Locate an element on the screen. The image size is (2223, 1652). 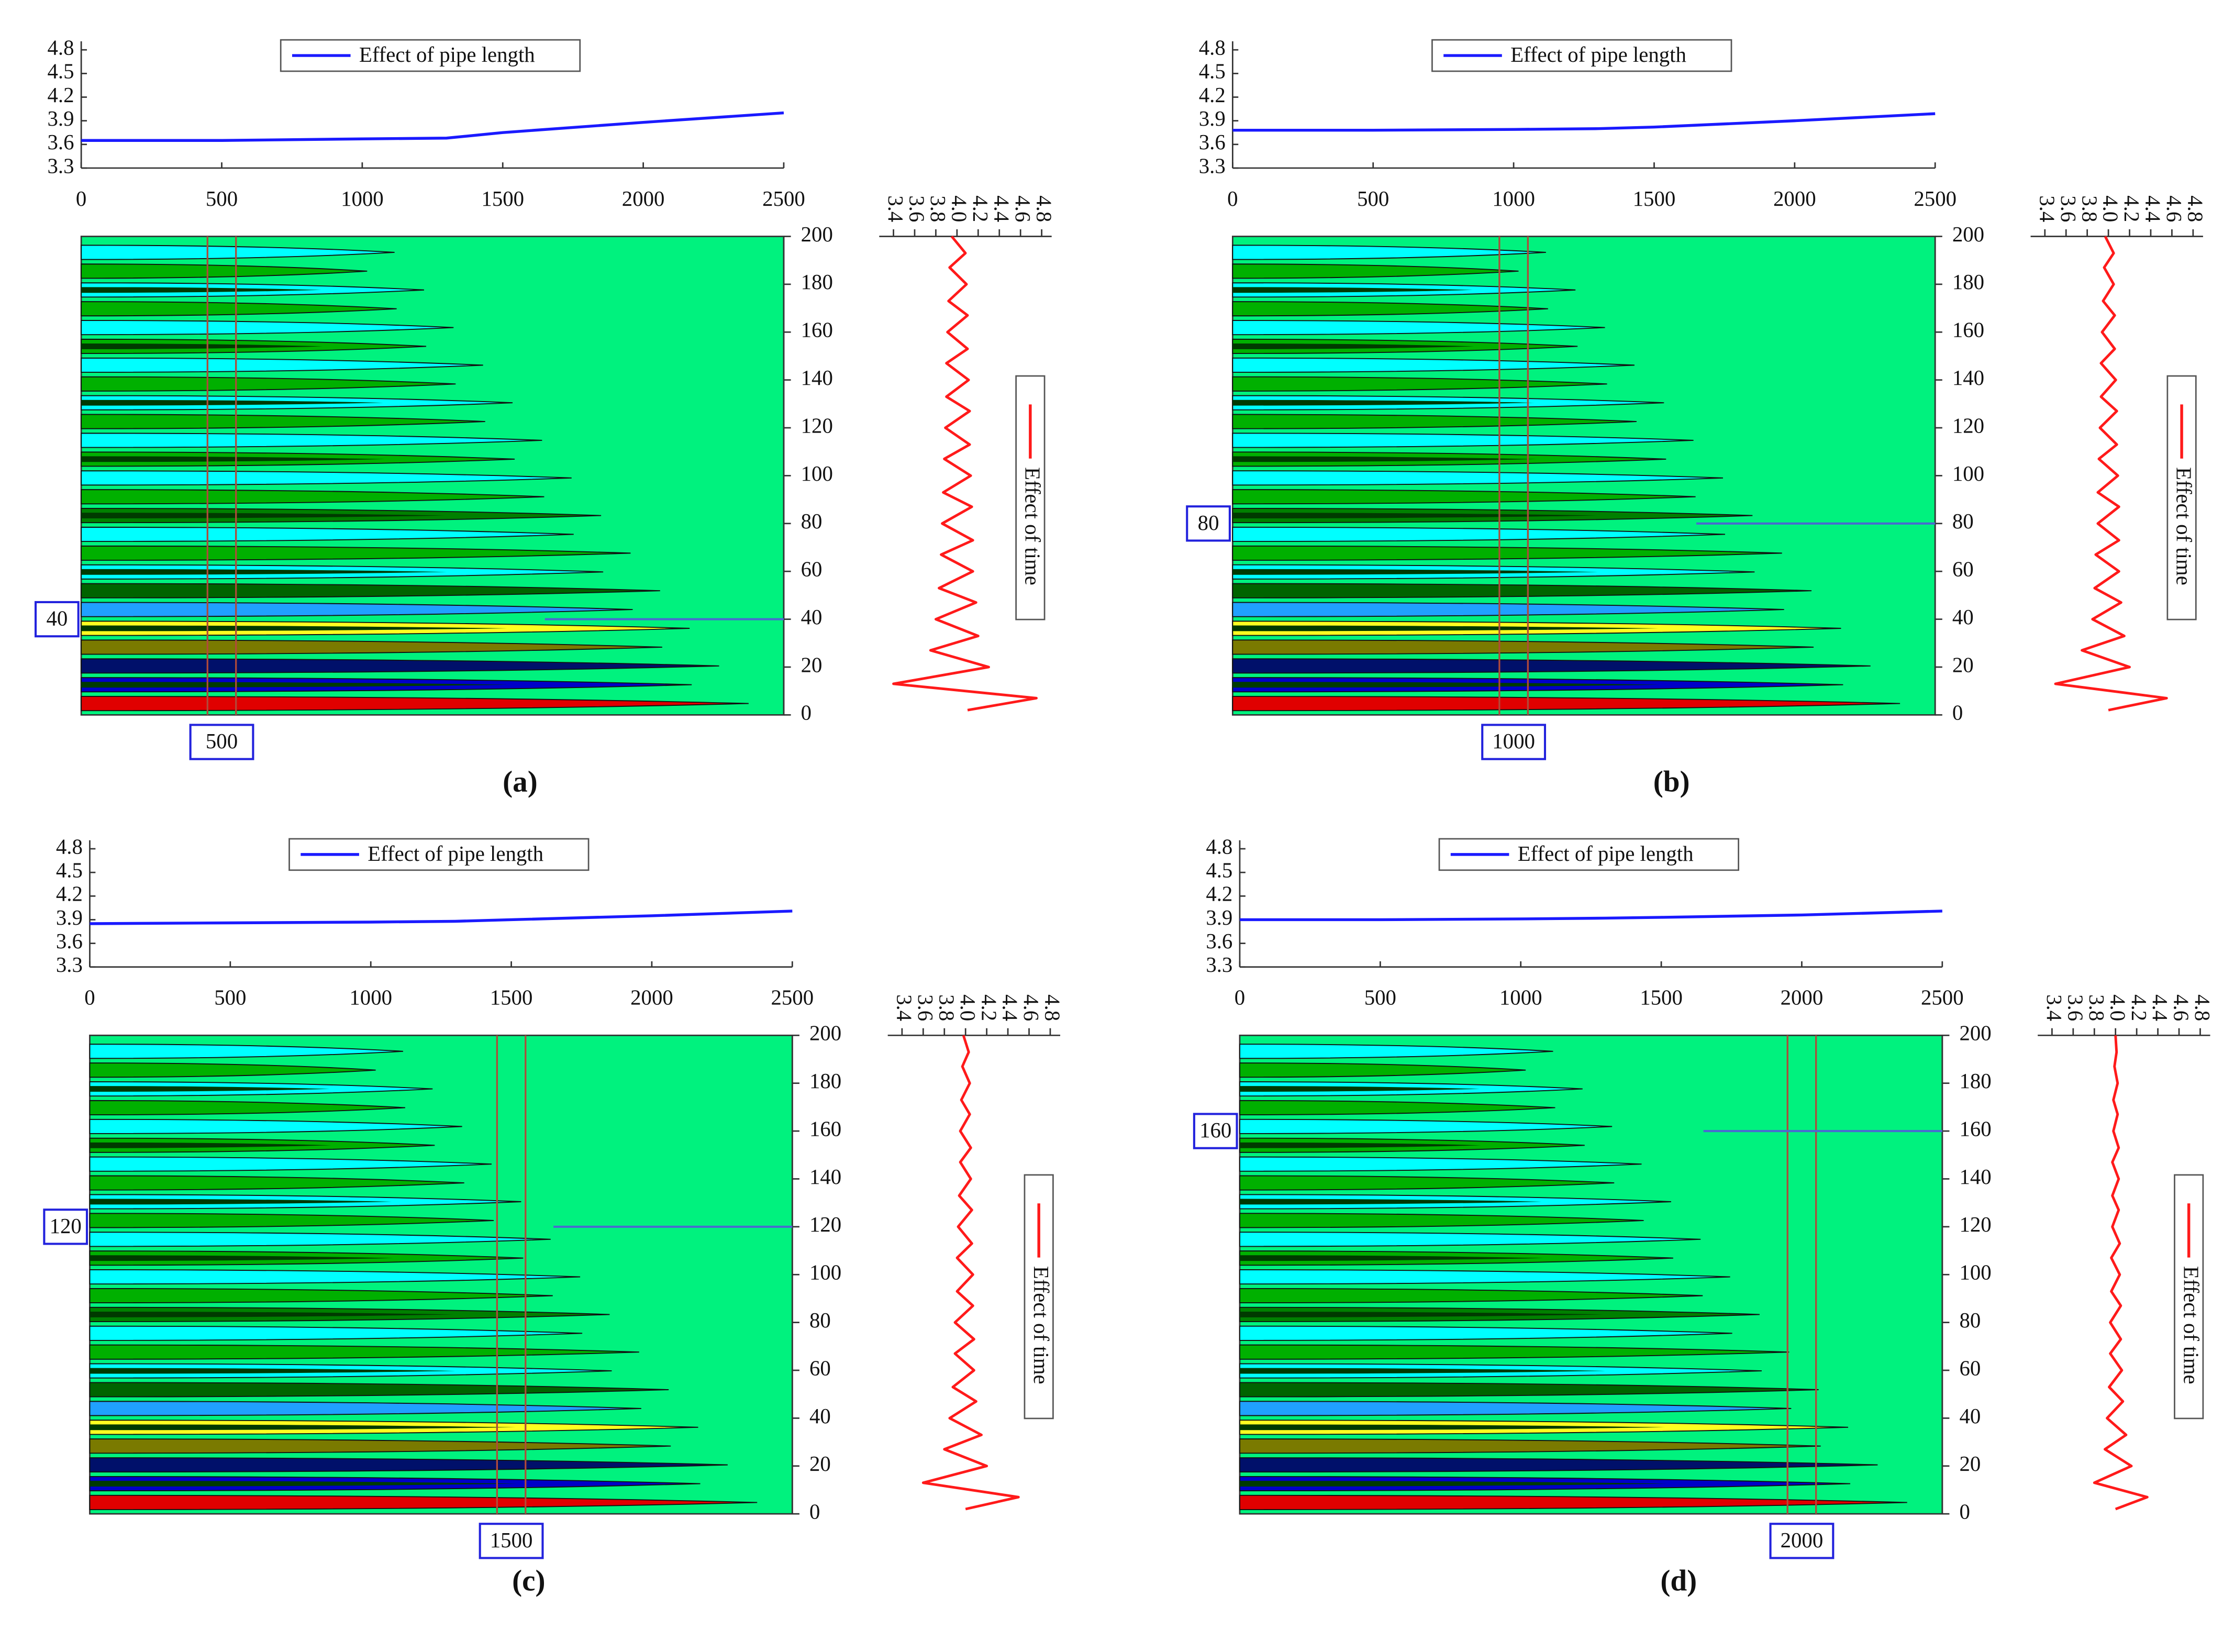
x-tick-label: 2500 is located at coordinates (792, 998).